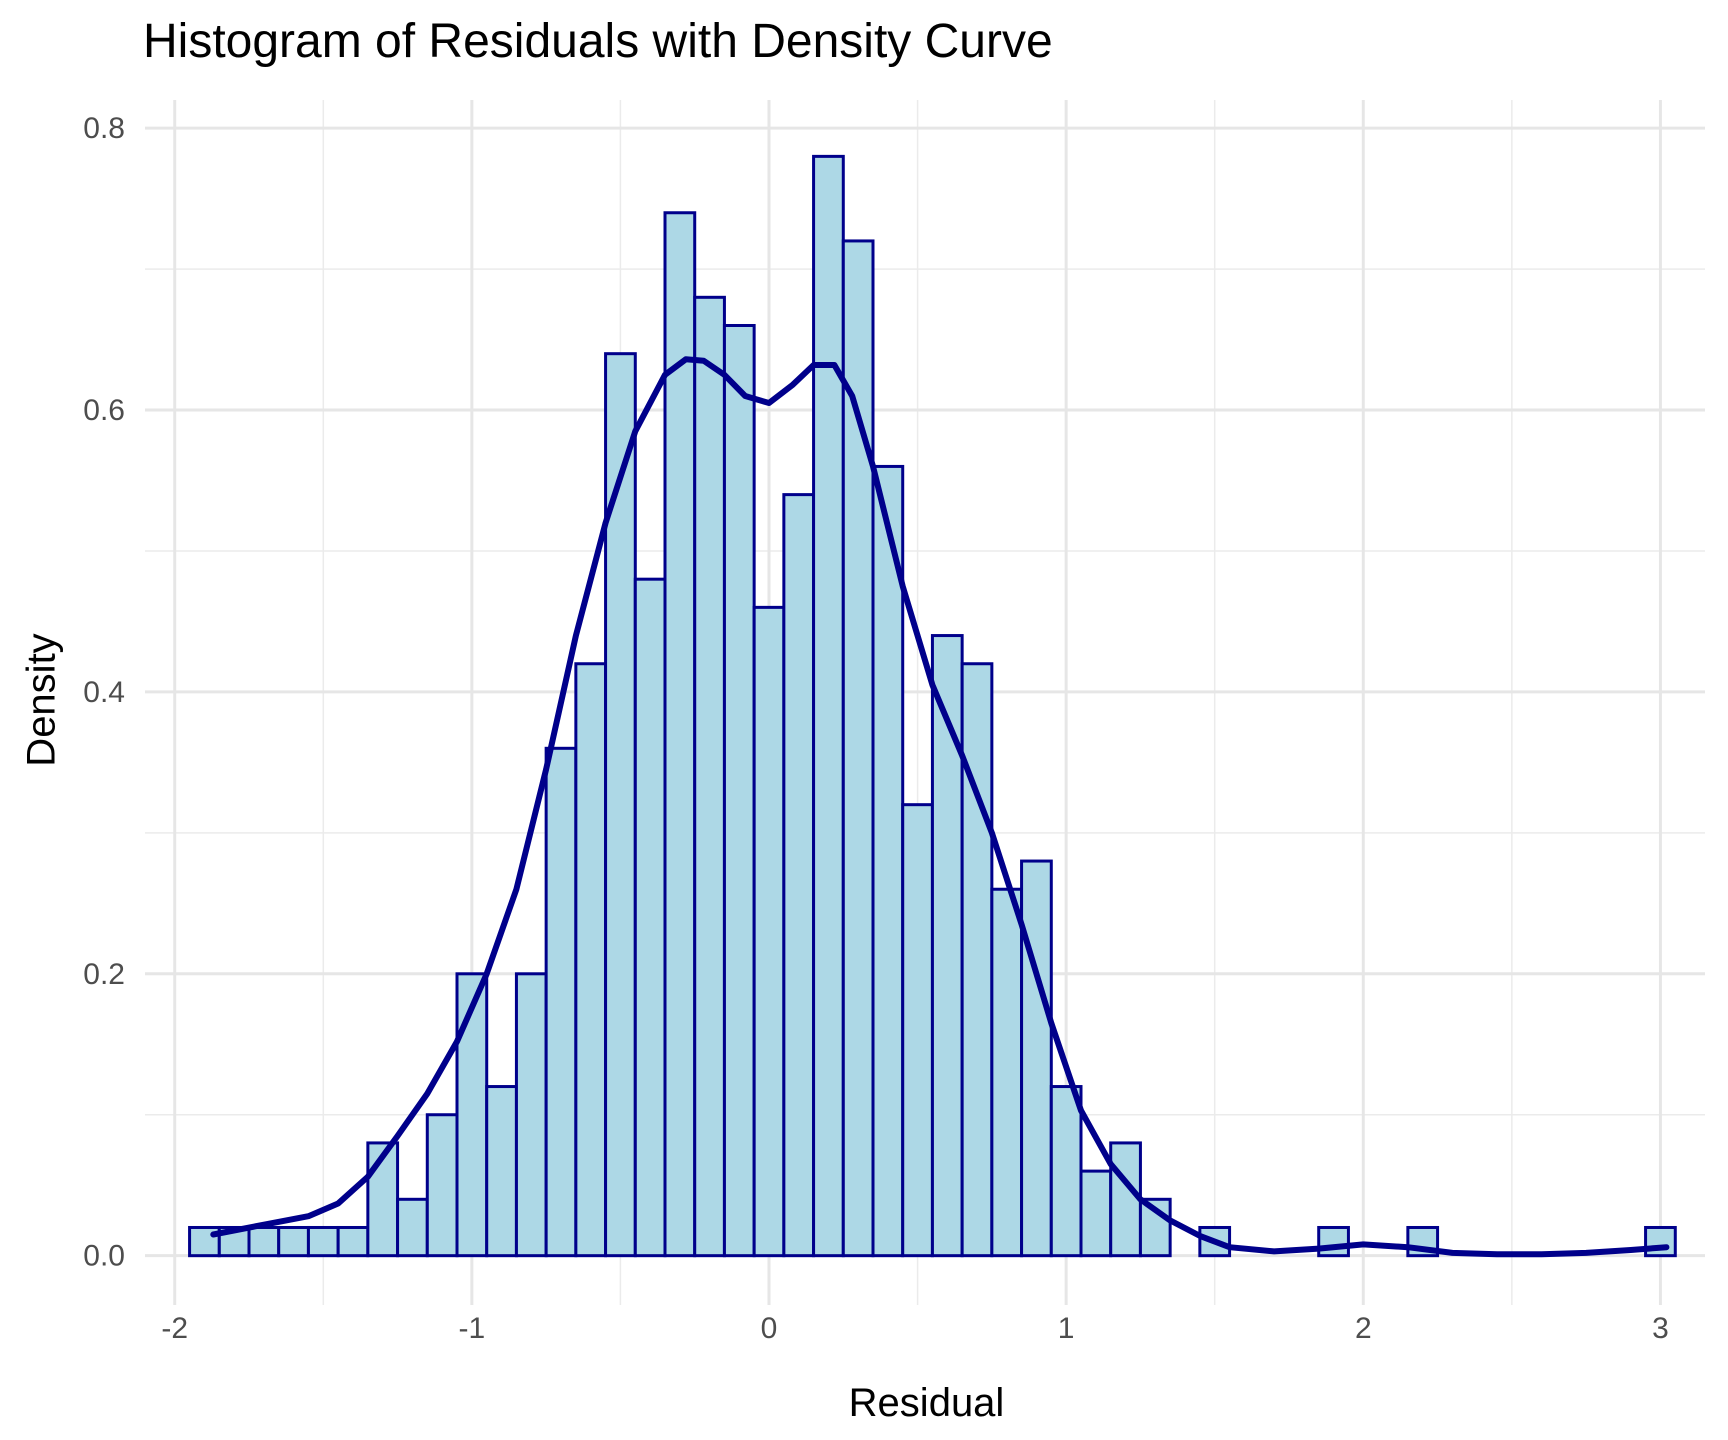 The width and height of the screenshot is (1728, 1440). I want to click on x-axis-label: Residual, so click(926, 1403).